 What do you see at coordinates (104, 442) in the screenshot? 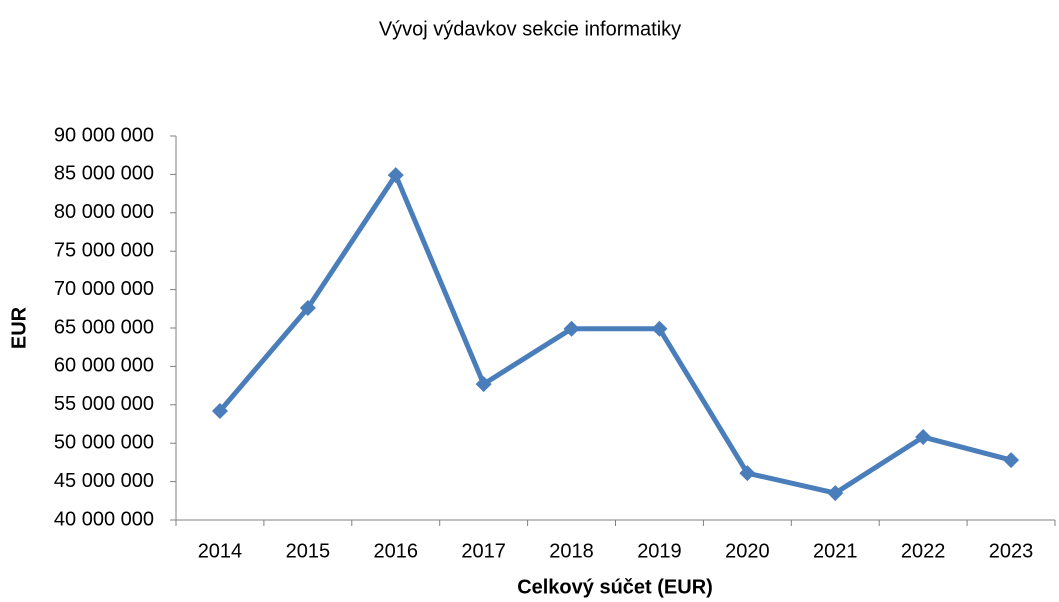
I see `y-tick-label: 50 000 000` at bounding box center [104, 442].